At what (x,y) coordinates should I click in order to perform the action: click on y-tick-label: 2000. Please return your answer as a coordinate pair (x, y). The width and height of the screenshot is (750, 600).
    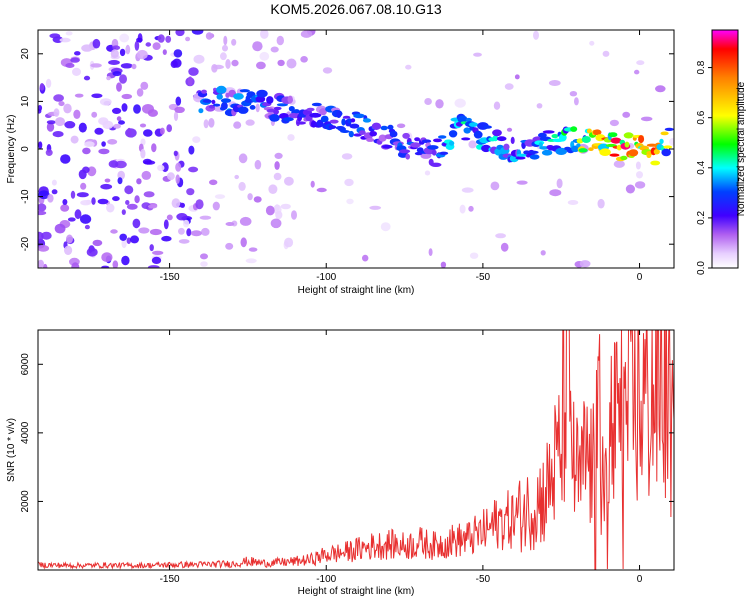
    Looking at the image, I should click on (25, 501).